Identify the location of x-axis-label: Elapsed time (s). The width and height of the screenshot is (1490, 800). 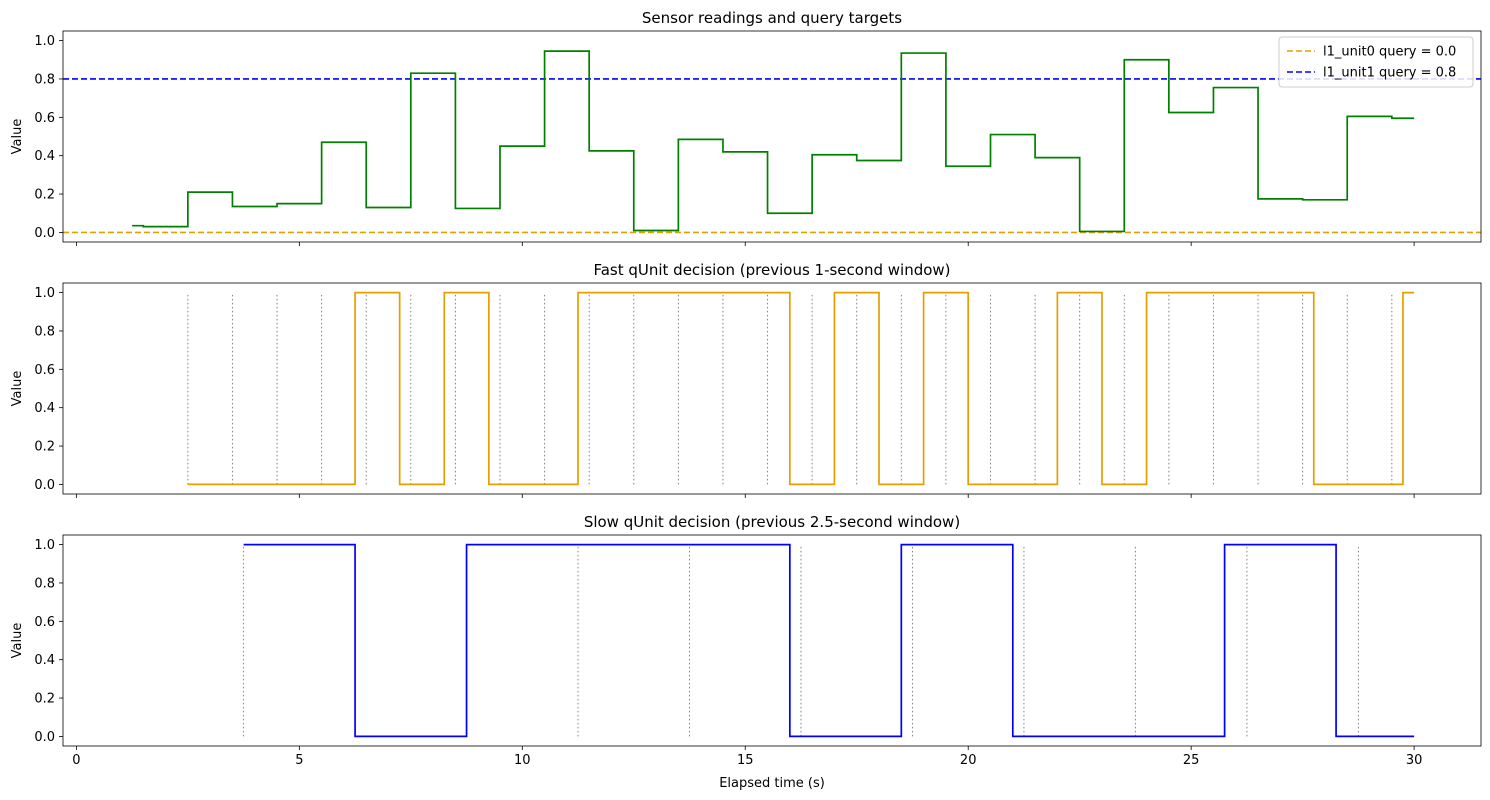
(772, 783).